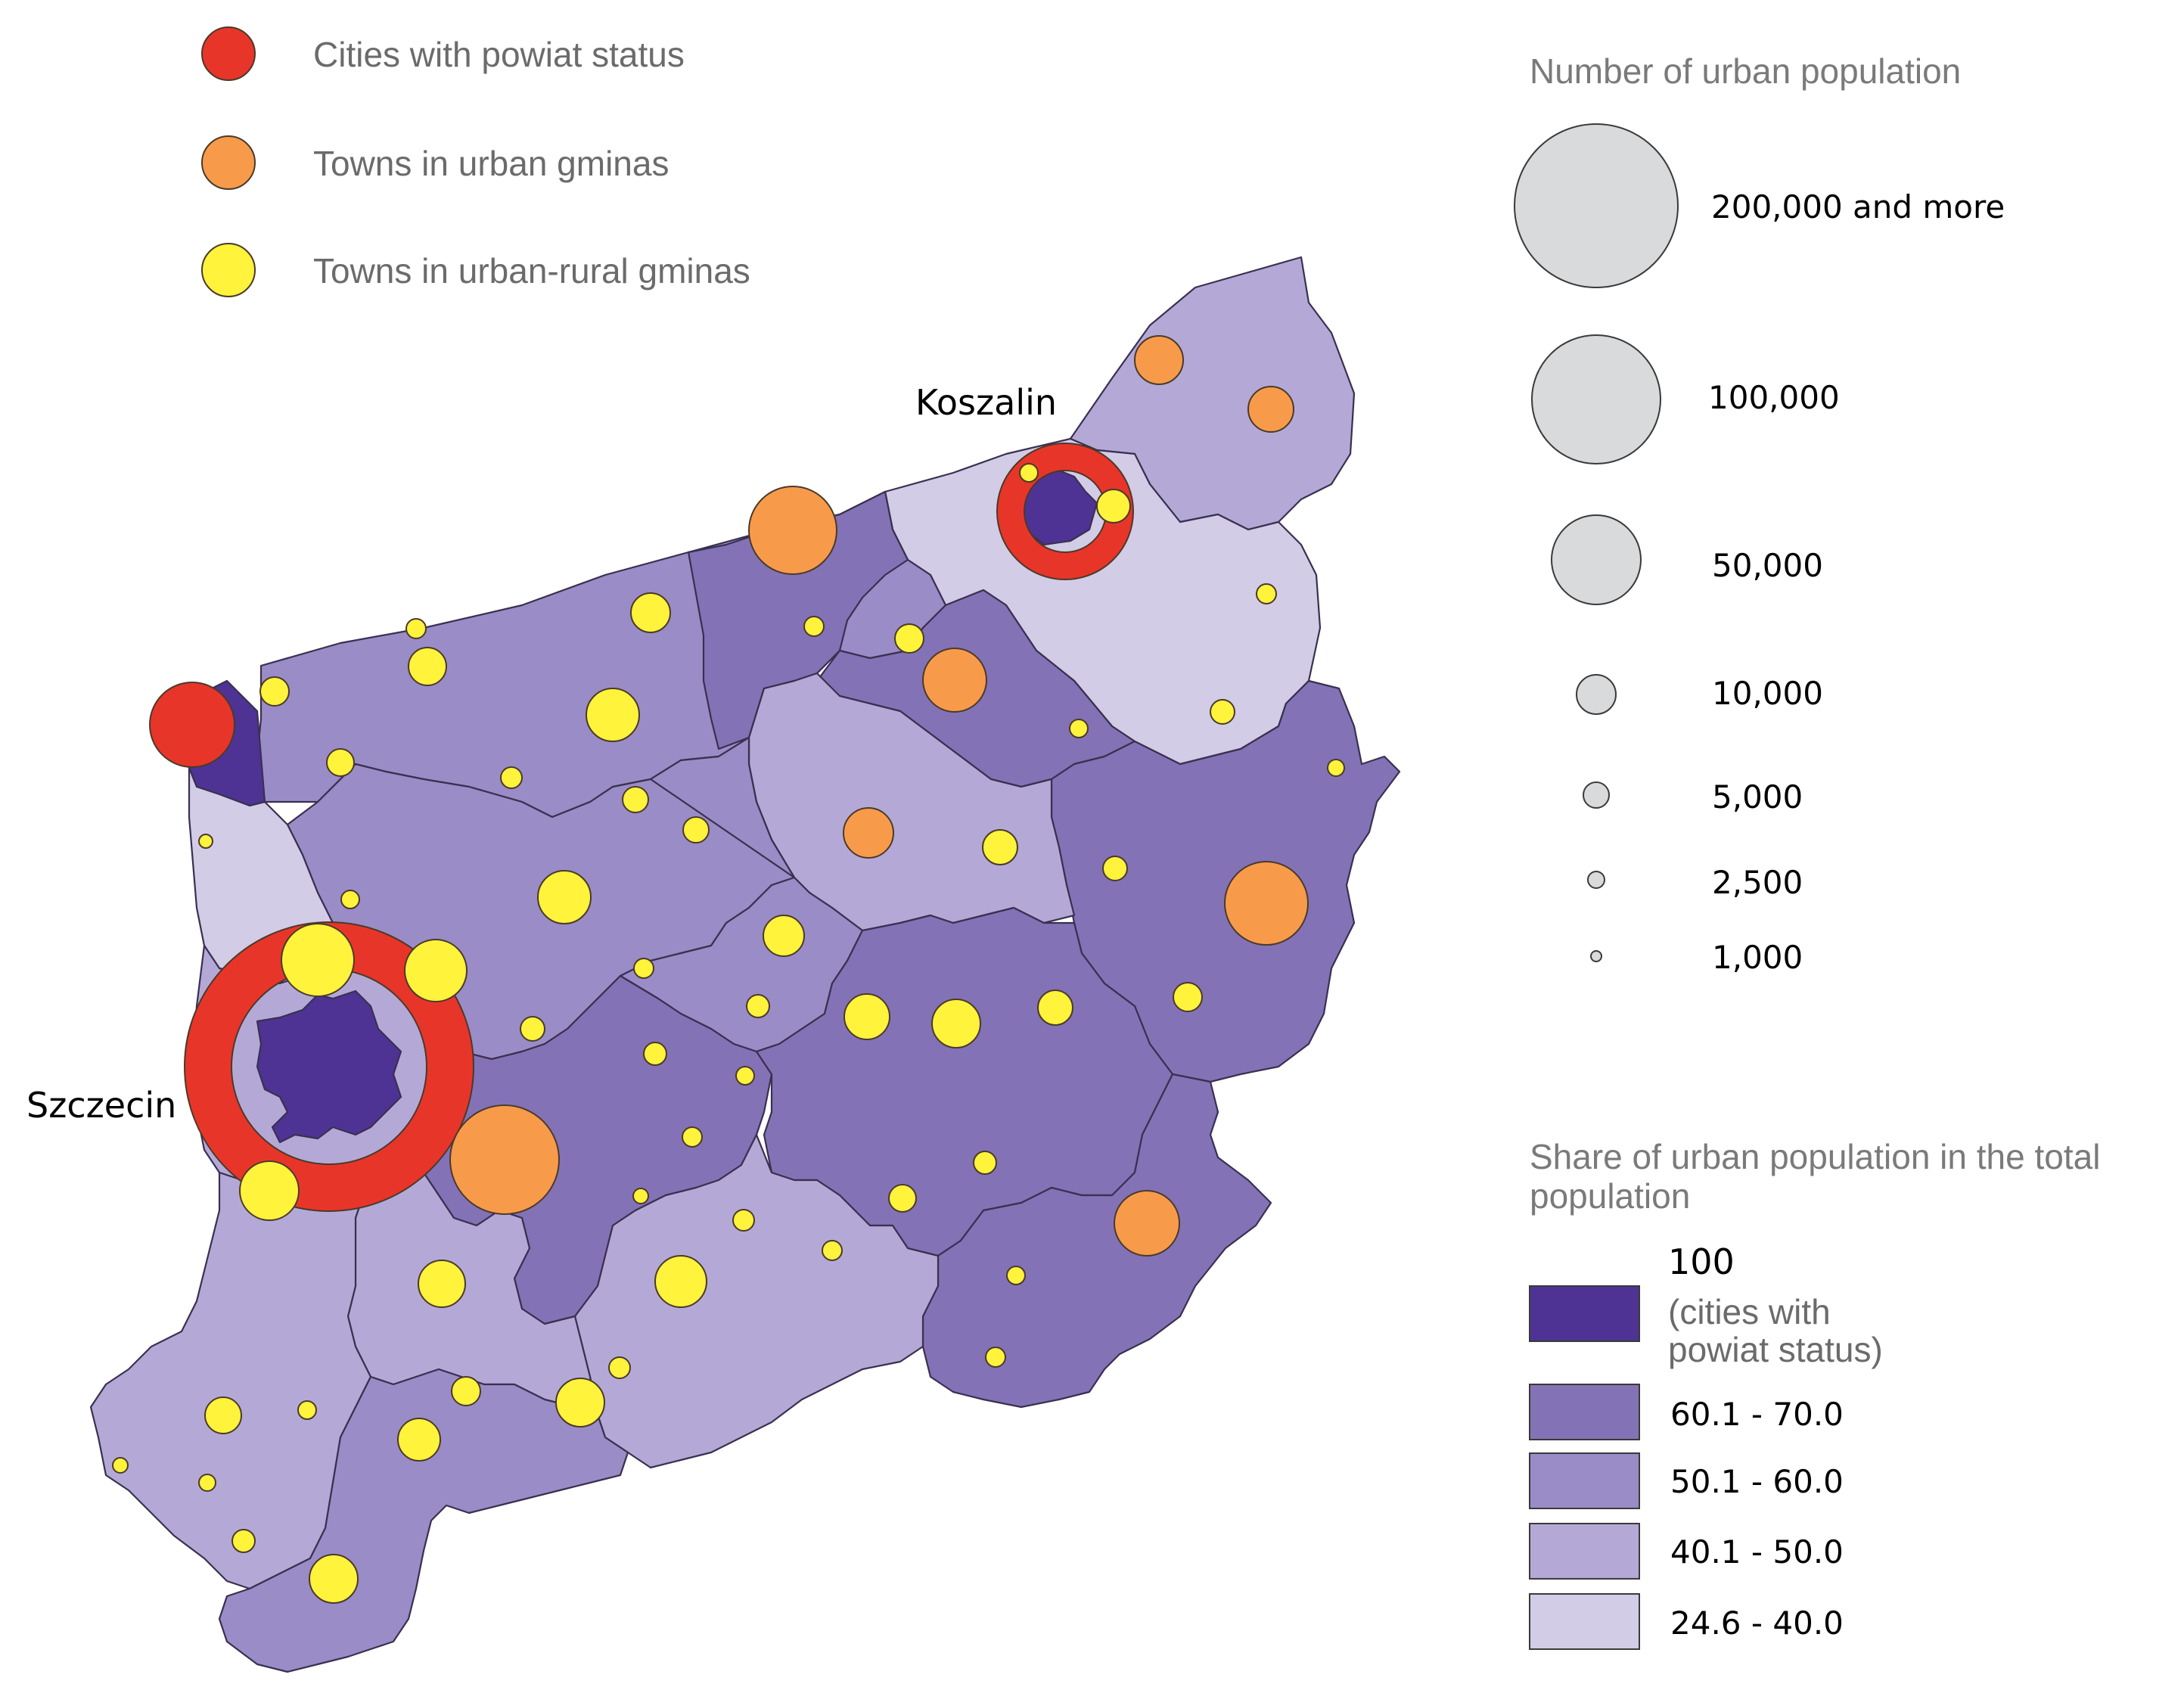  I want to click on share-legend-title-line1: Share of urban population in the total, so click(1815, 1157).